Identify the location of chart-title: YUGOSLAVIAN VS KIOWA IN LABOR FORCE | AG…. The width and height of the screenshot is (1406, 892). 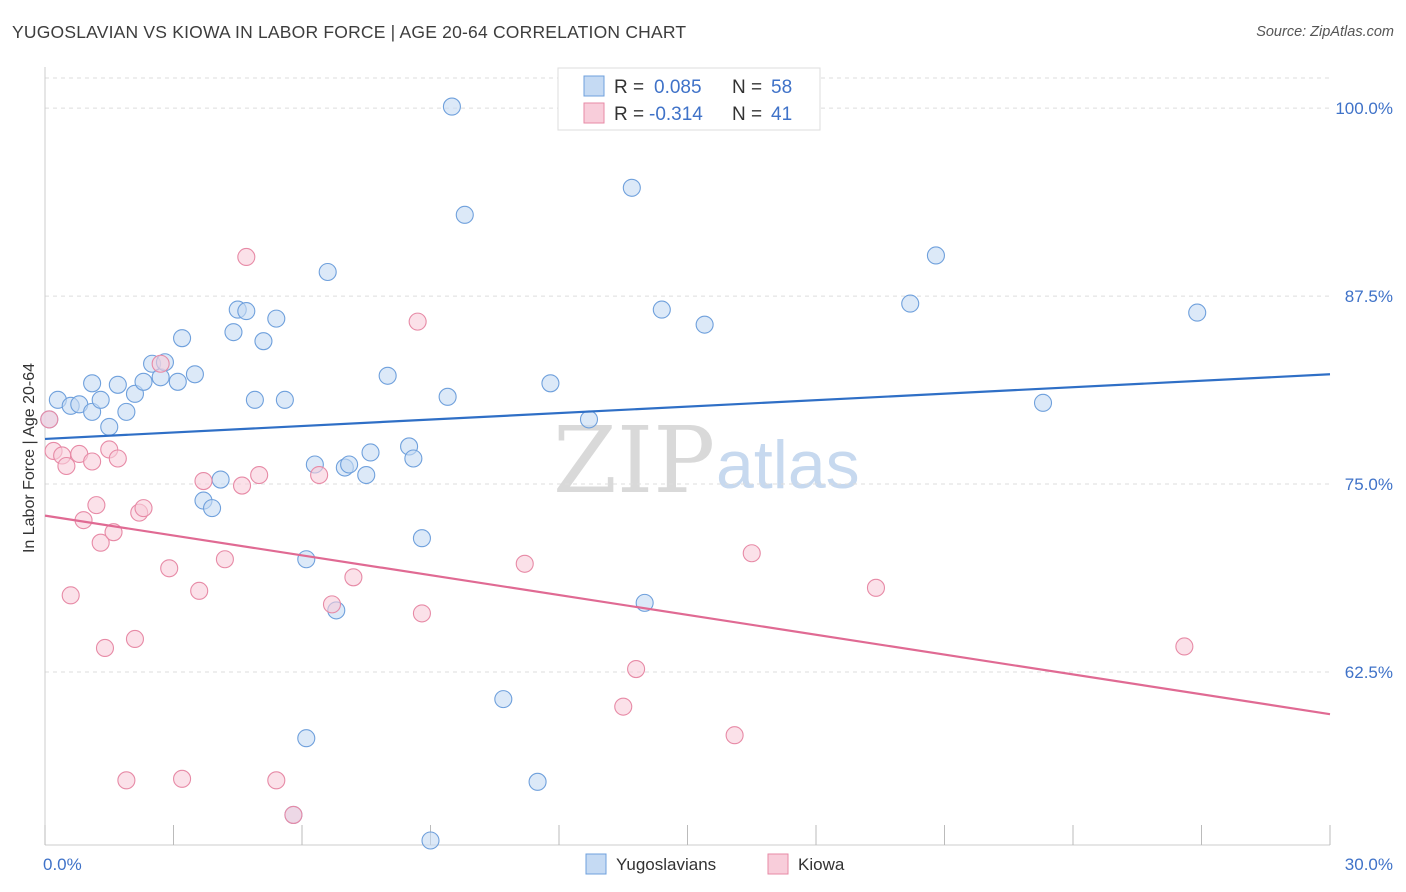
(349, 32).